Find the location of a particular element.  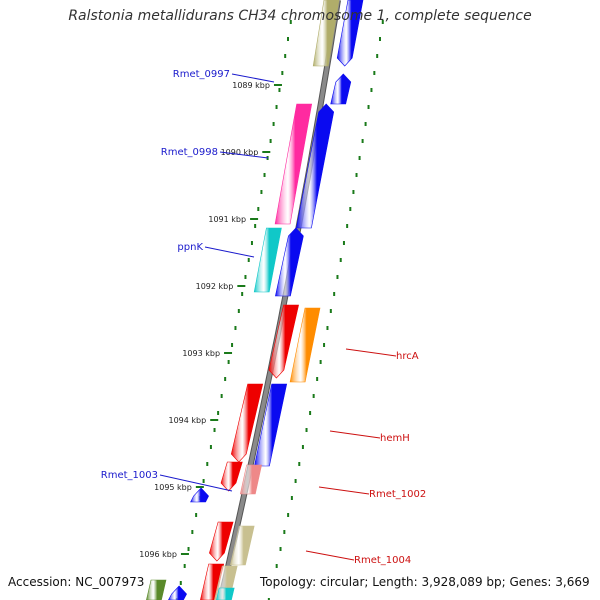

kbp-label: 1090 kbp is located at coordinates (240, 152).